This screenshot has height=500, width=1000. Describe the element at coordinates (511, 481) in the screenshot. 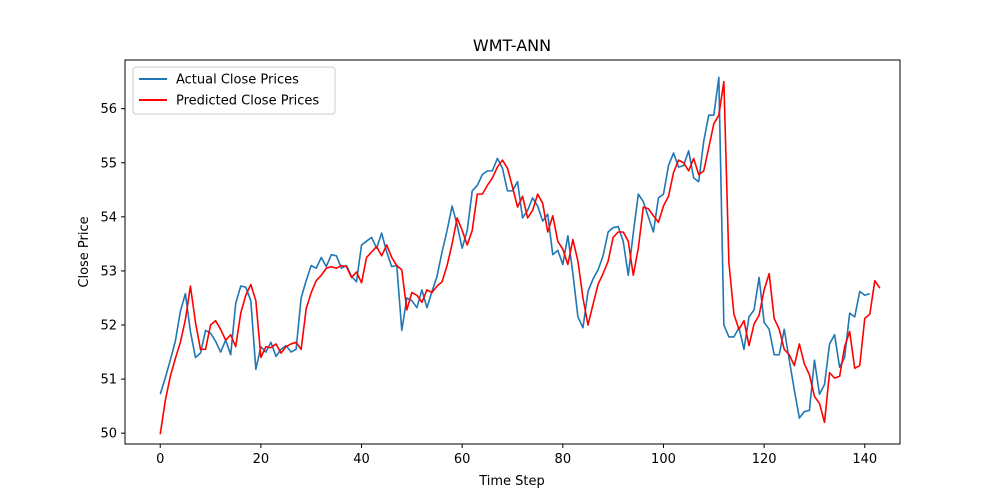

I see `x-axis-label: Time Step` at that location.